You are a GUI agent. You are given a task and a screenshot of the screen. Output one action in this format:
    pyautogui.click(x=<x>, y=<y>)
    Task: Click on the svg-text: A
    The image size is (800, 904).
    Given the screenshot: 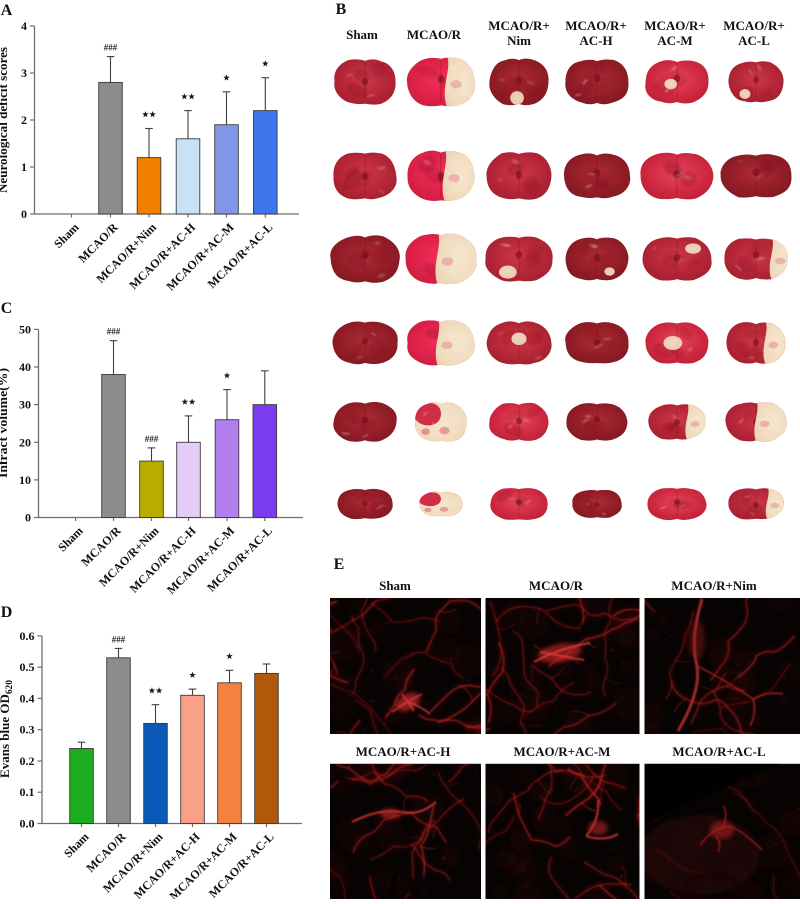 What is the action you would take?
    pyautogui.click(x=7, y=10)
    